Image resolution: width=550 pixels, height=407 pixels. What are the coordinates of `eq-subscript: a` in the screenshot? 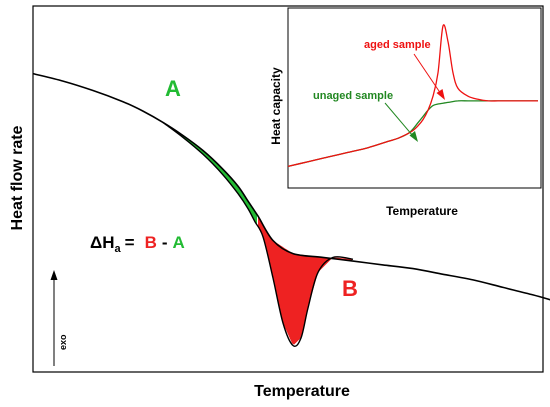 It's located at (118, 249).